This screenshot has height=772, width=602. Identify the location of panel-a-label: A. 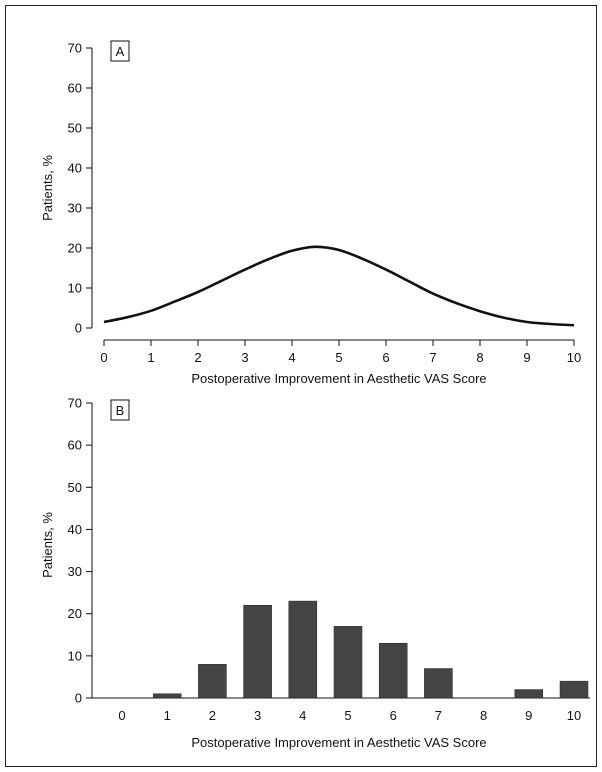
(120, 51).